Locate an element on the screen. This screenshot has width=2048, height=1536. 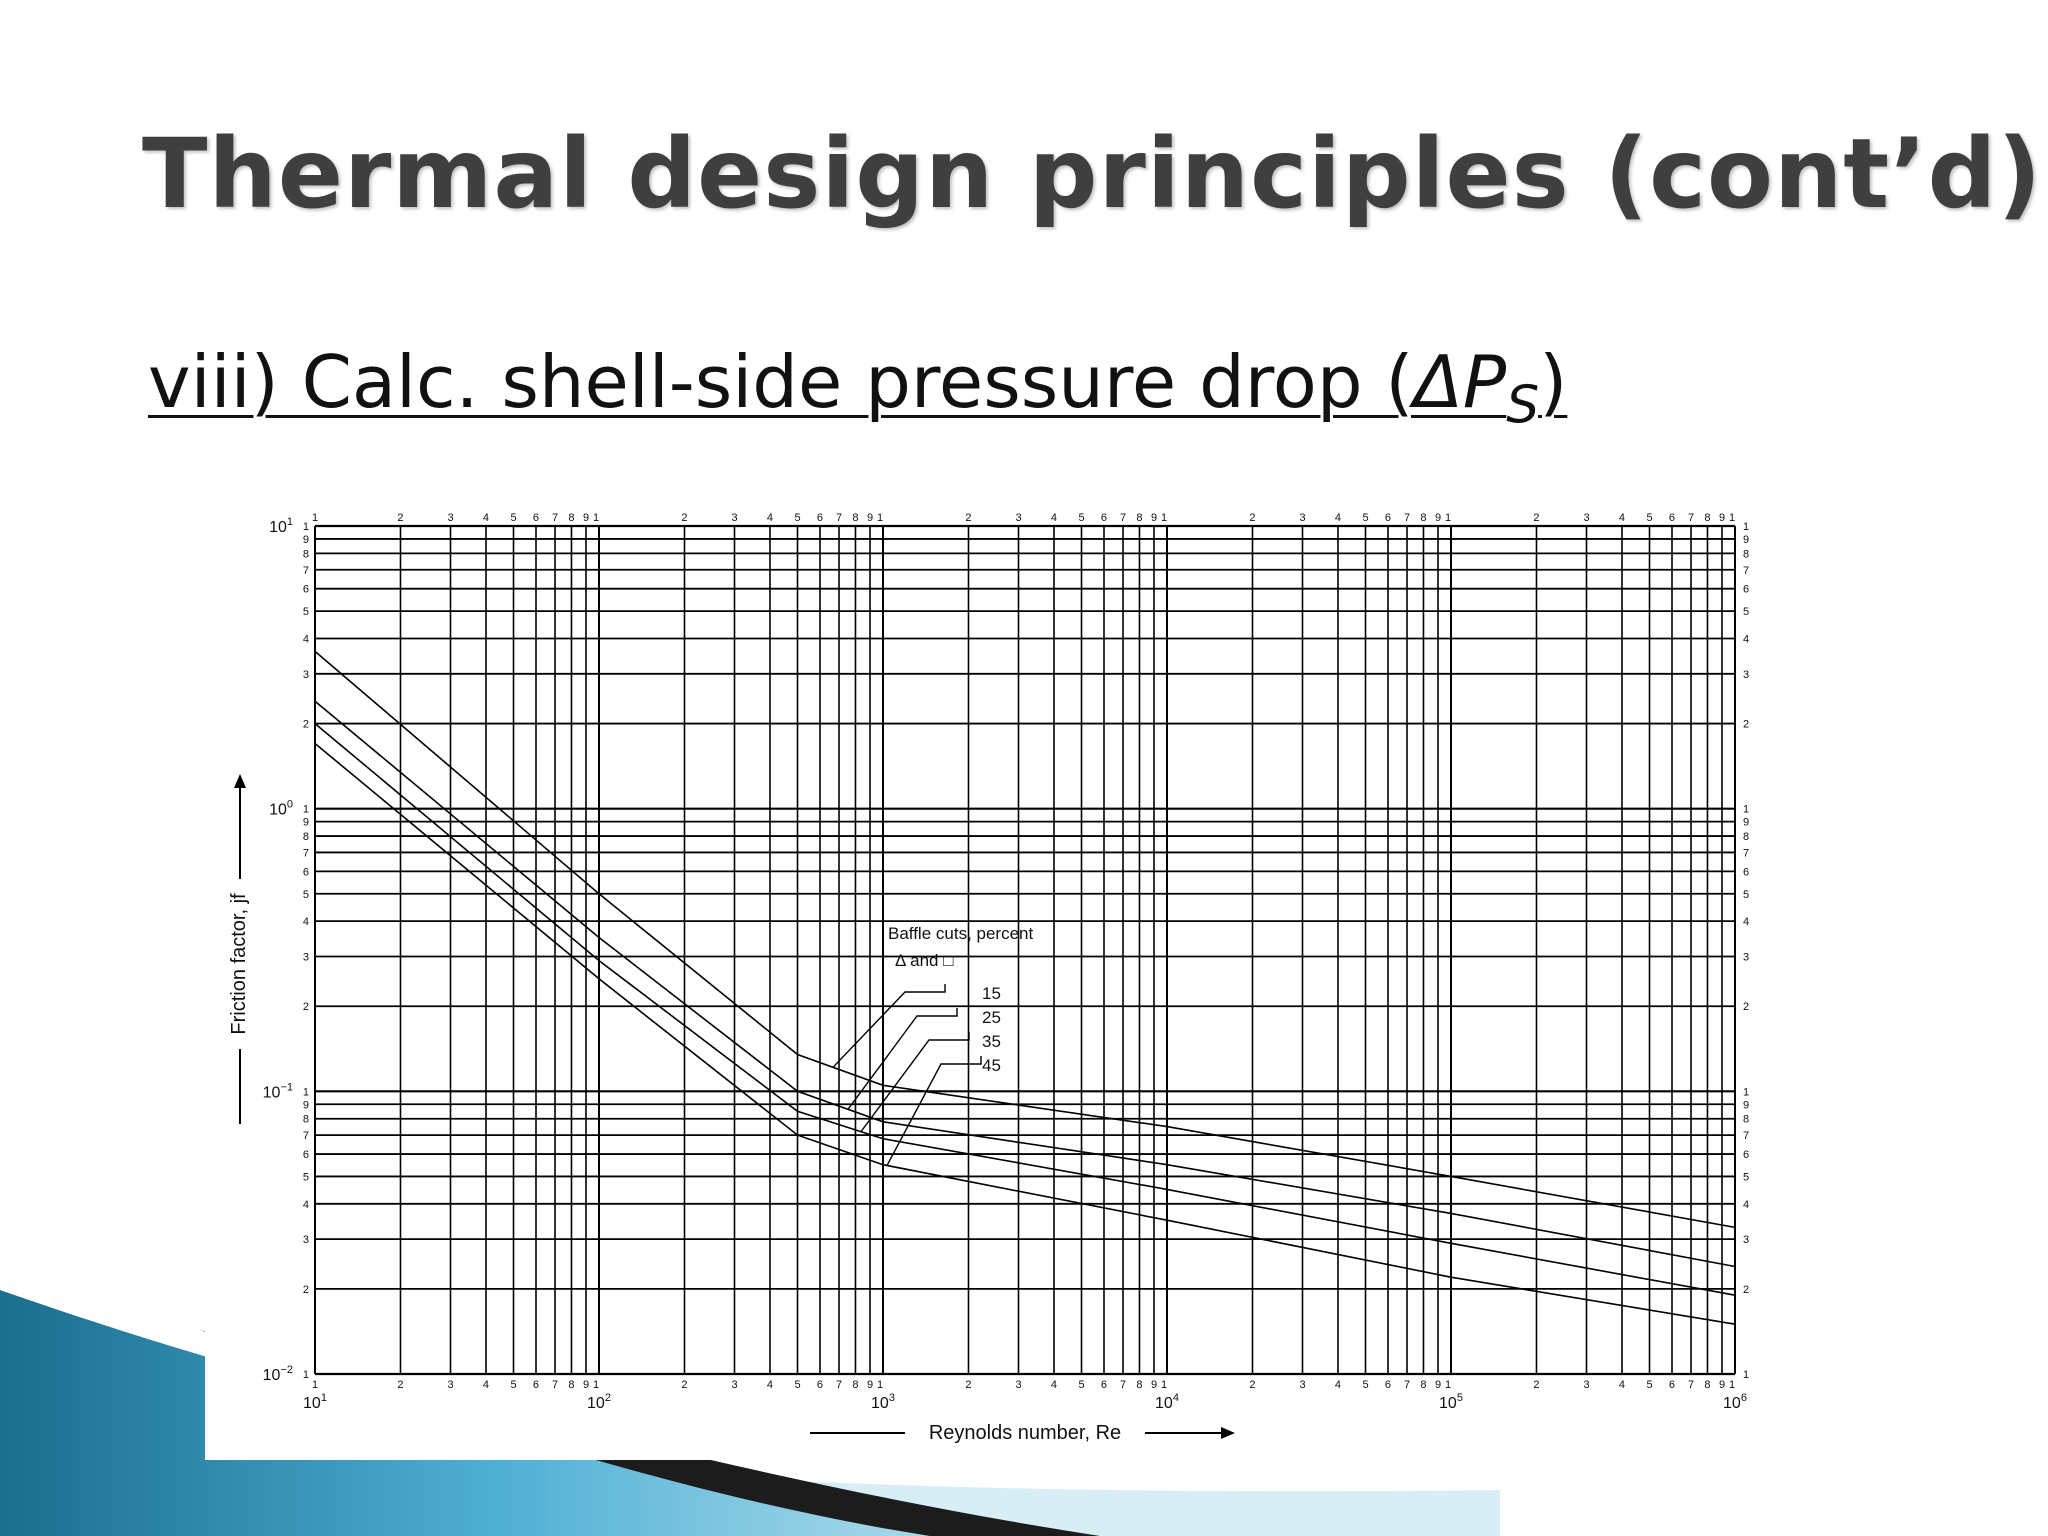
y-decade-label: 101 is located at coordinates (281, 526).